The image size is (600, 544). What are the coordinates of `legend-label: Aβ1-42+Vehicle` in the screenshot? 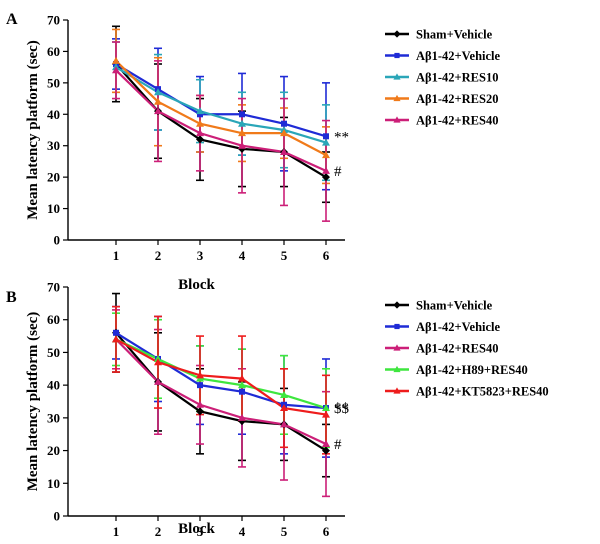 It's located at (458, 56).